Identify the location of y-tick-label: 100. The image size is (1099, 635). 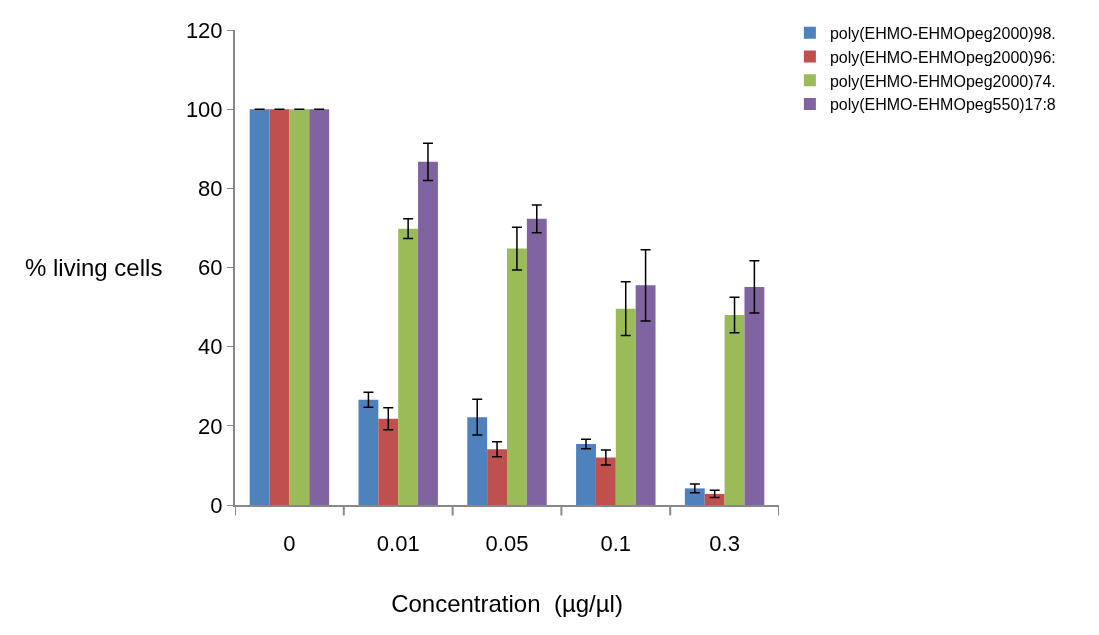
(204, 109).